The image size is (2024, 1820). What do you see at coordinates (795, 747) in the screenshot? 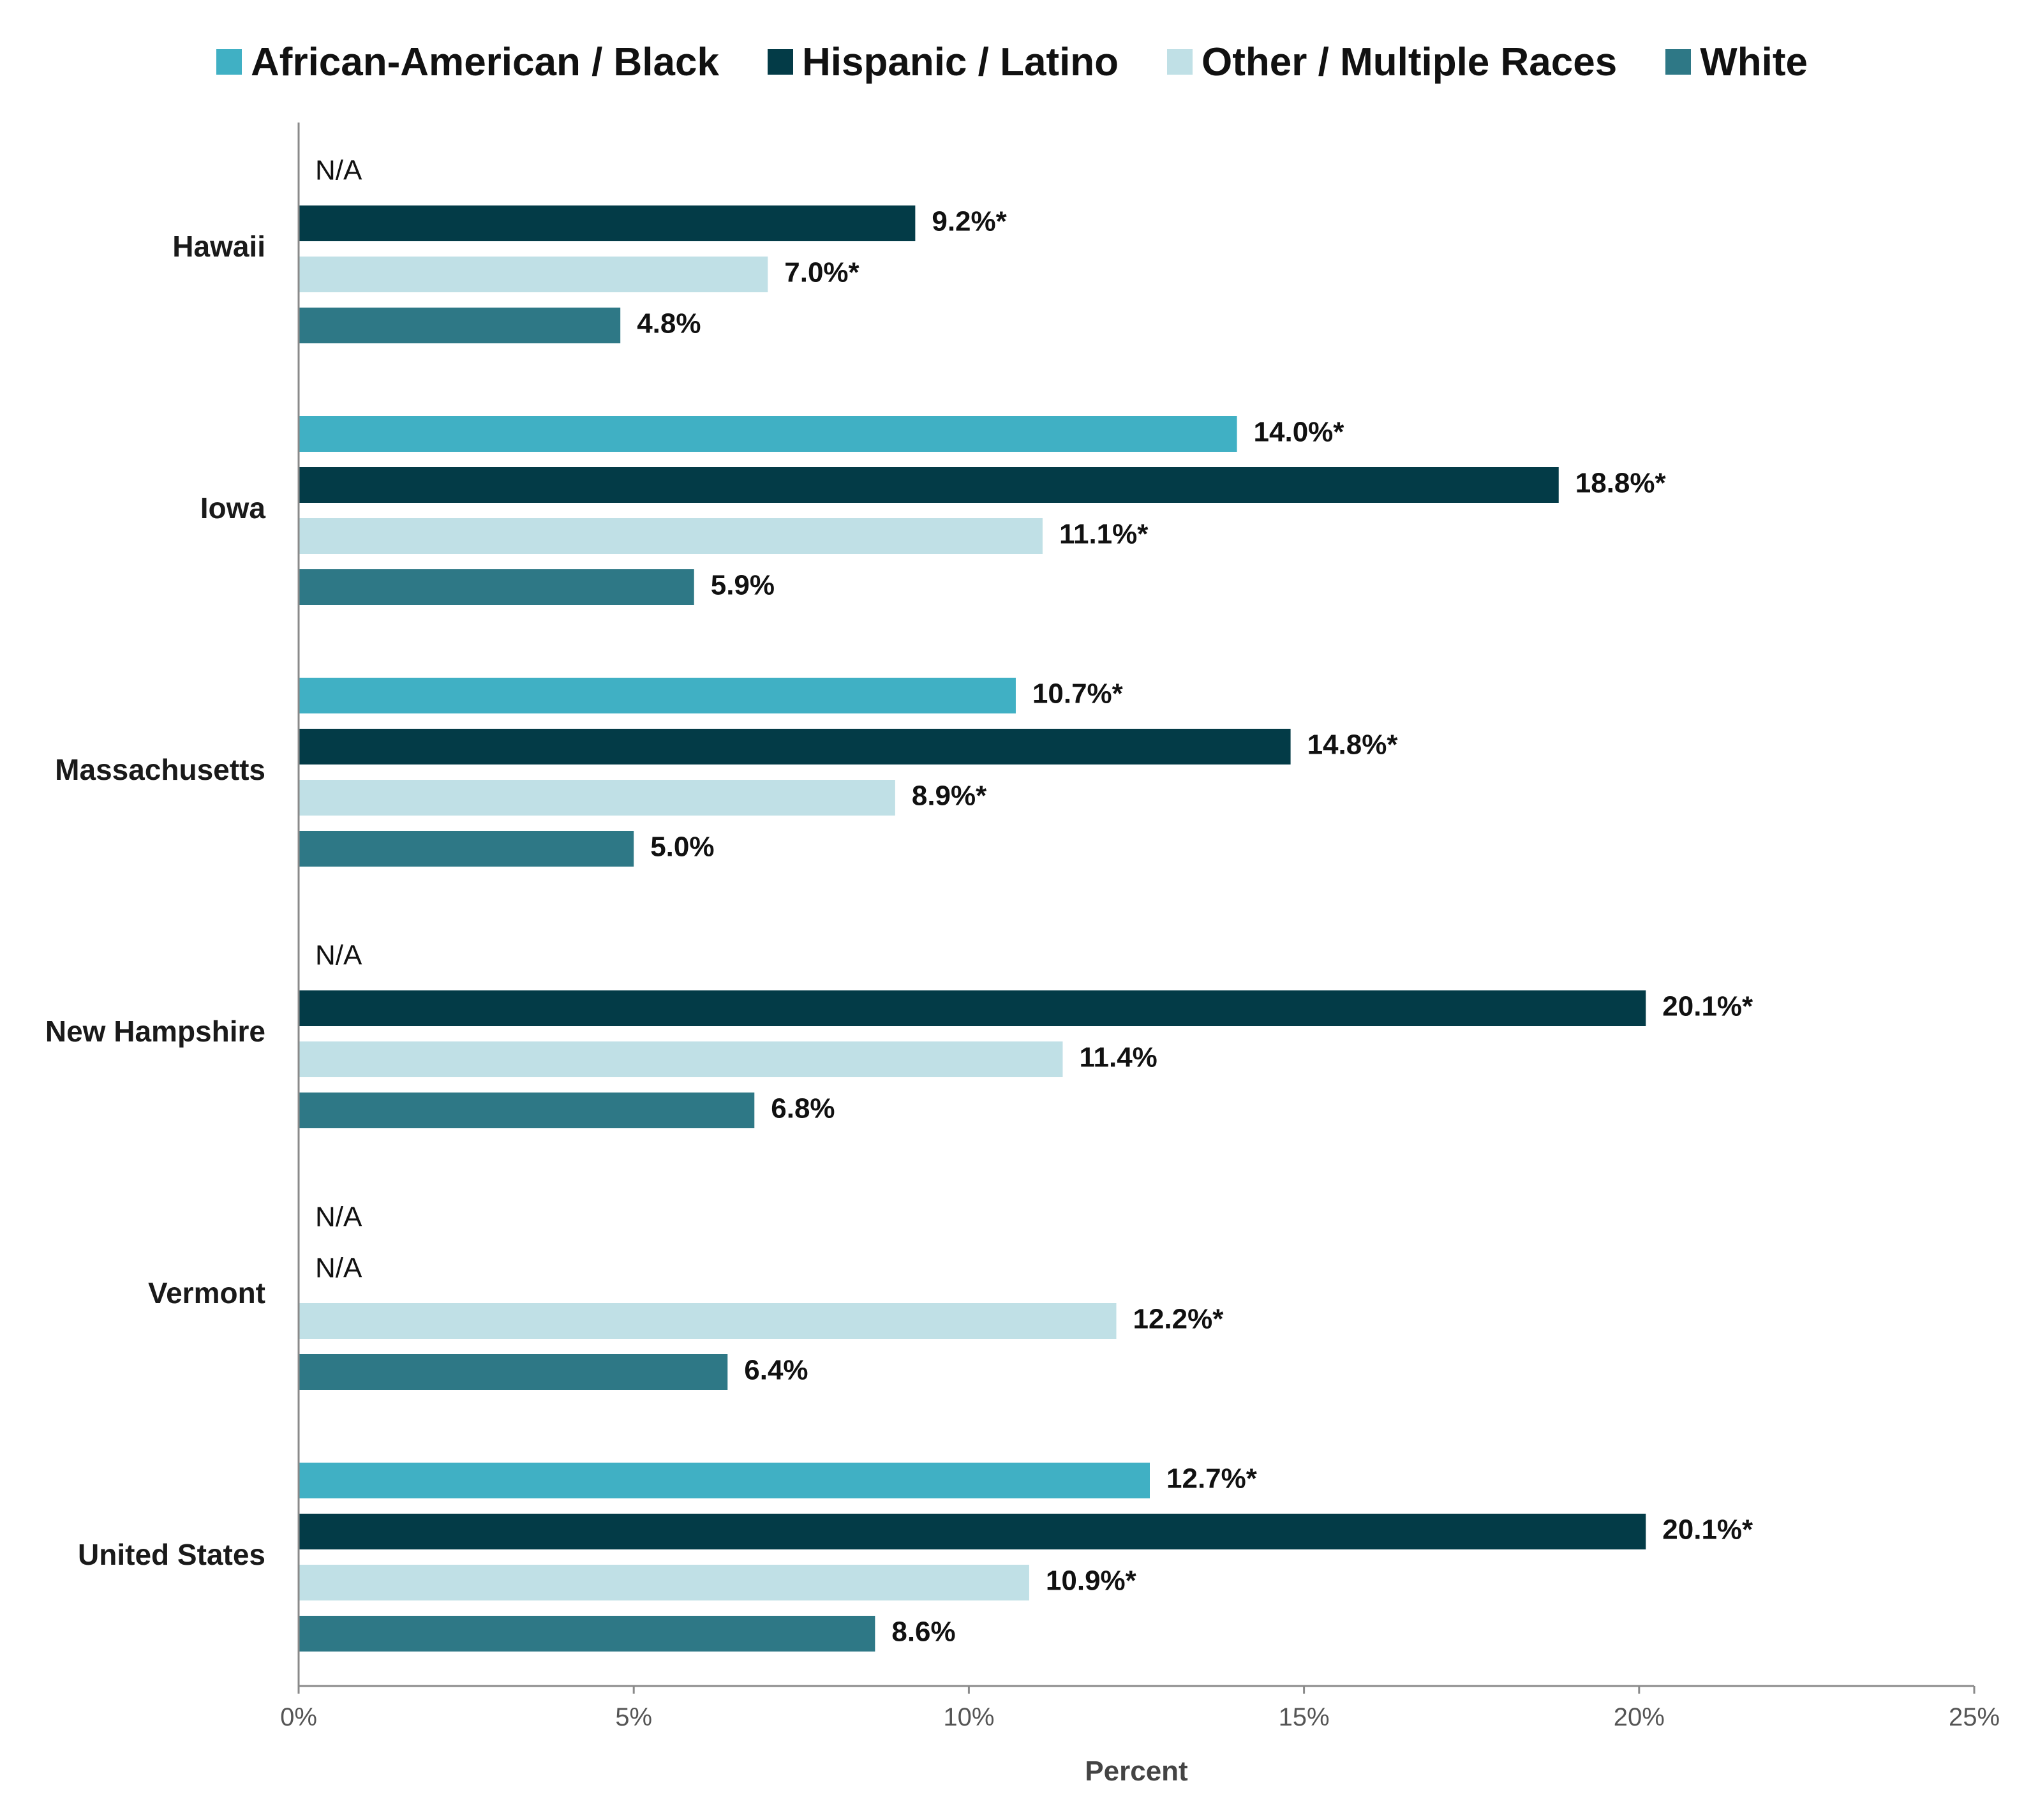
I see `bar-massachusetts-hispanic-latino` at bounding box center [795, 747].